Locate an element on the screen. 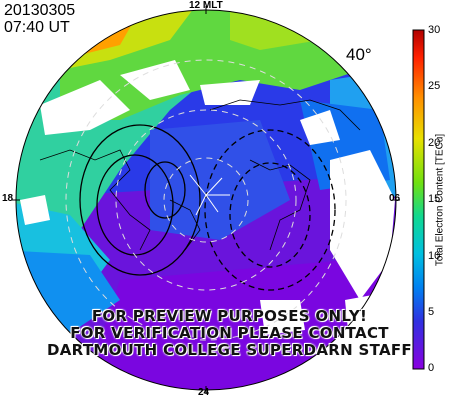  colorbar-tick: 20 is located at coordinates (434, 143).